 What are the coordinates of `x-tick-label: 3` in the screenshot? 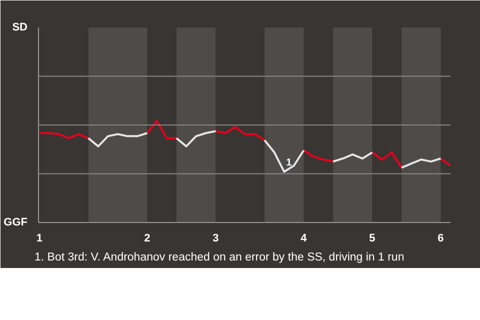 It's located at (215, 238).